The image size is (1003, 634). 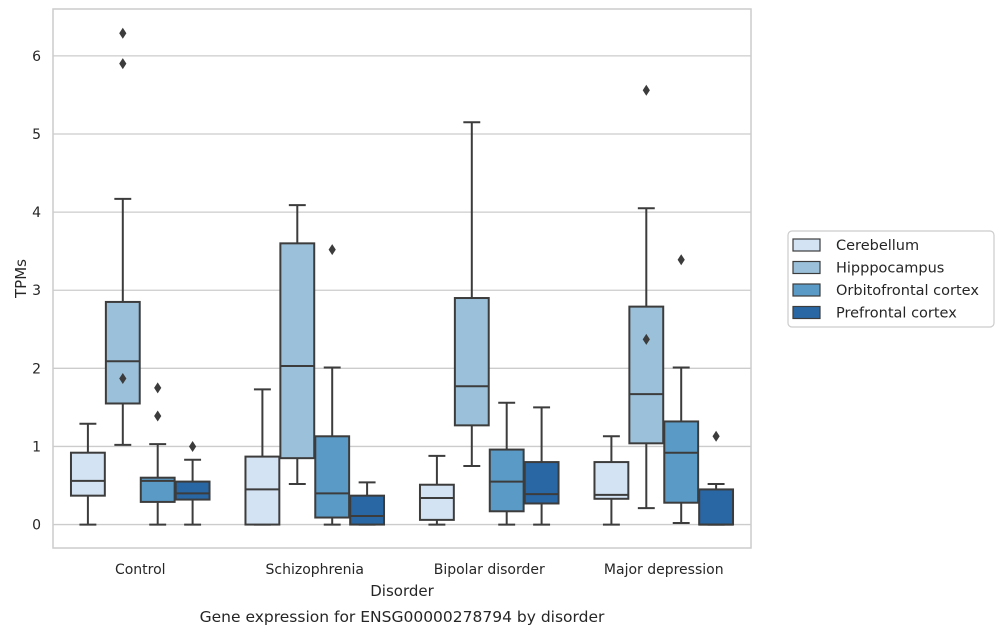 I want to click on legend-label: Cerebellum, so click(x=877, y=246).